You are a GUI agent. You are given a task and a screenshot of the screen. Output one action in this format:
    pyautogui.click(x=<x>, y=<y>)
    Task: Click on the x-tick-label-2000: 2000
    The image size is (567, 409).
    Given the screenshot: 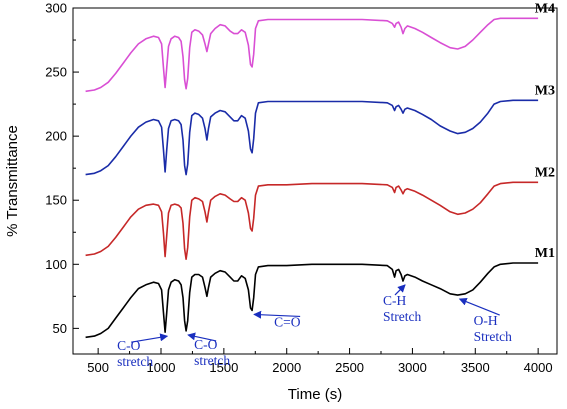 What is the action you would take?
    pyautogui.click(x=286, y=367)
    